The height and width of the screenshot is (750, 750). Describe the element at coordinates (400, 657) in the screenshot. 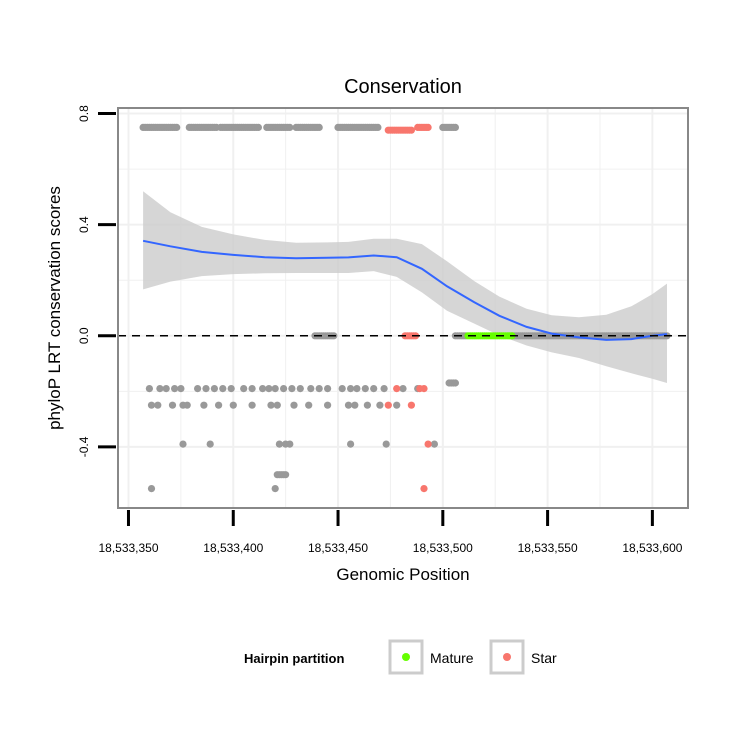

I see `legend: Hairpin partition Mature Star` at that location.